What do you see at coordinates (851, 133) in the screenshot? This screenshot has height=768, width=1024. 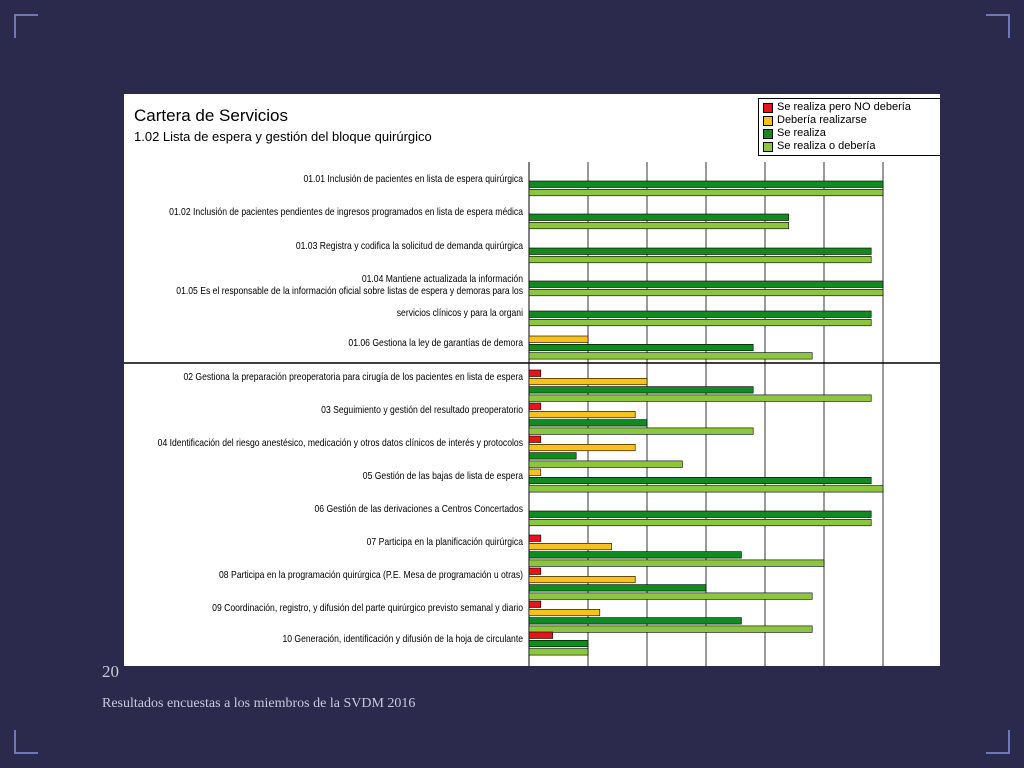 I see `legend-item: Se realiza` at bounding box center [851, 133].